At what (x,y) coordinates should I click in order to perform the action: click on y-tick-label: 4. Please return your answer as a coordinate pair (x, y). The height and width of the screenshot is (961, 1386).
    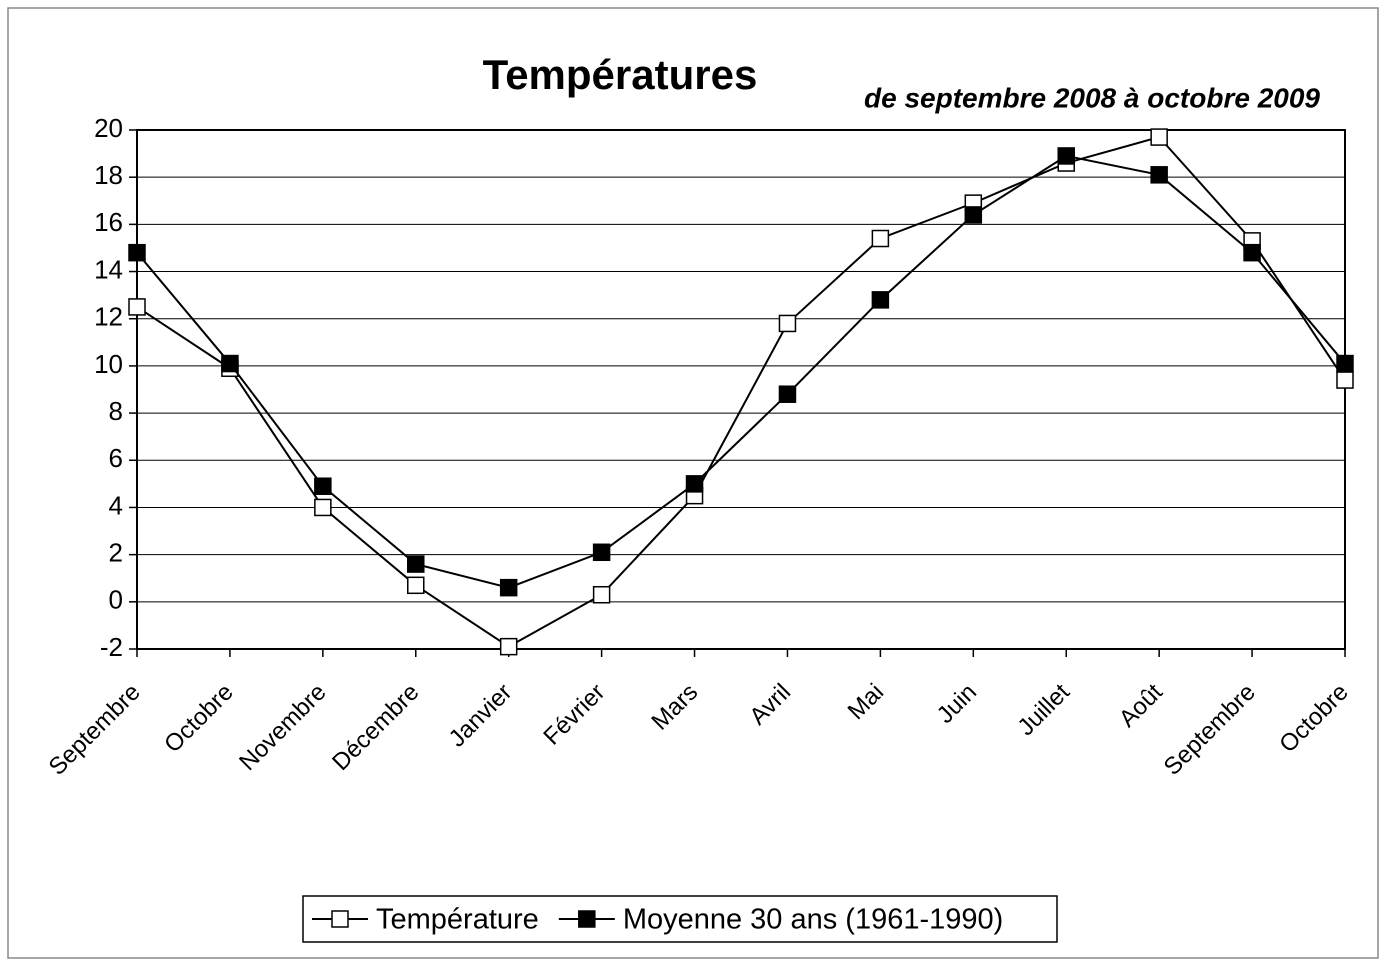
    Looking at the image, I should click on (116, 505).